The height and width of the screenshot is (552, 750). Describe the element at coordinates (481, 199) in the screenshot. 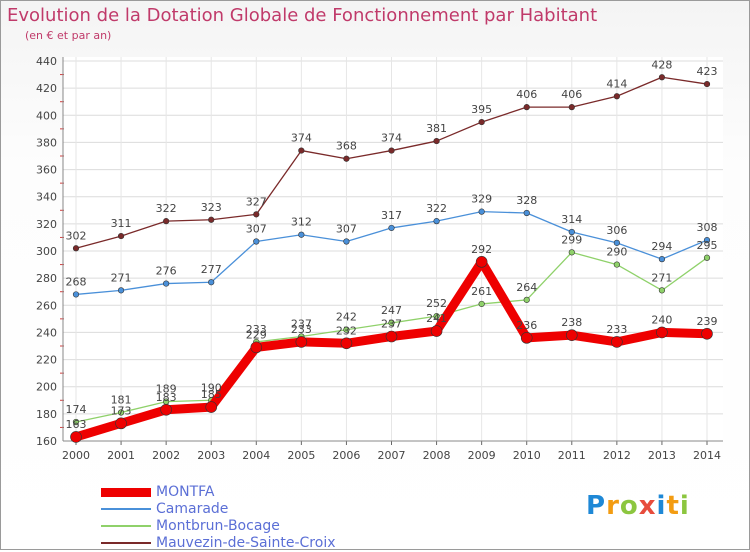

I see `data-label: 329` at that location.